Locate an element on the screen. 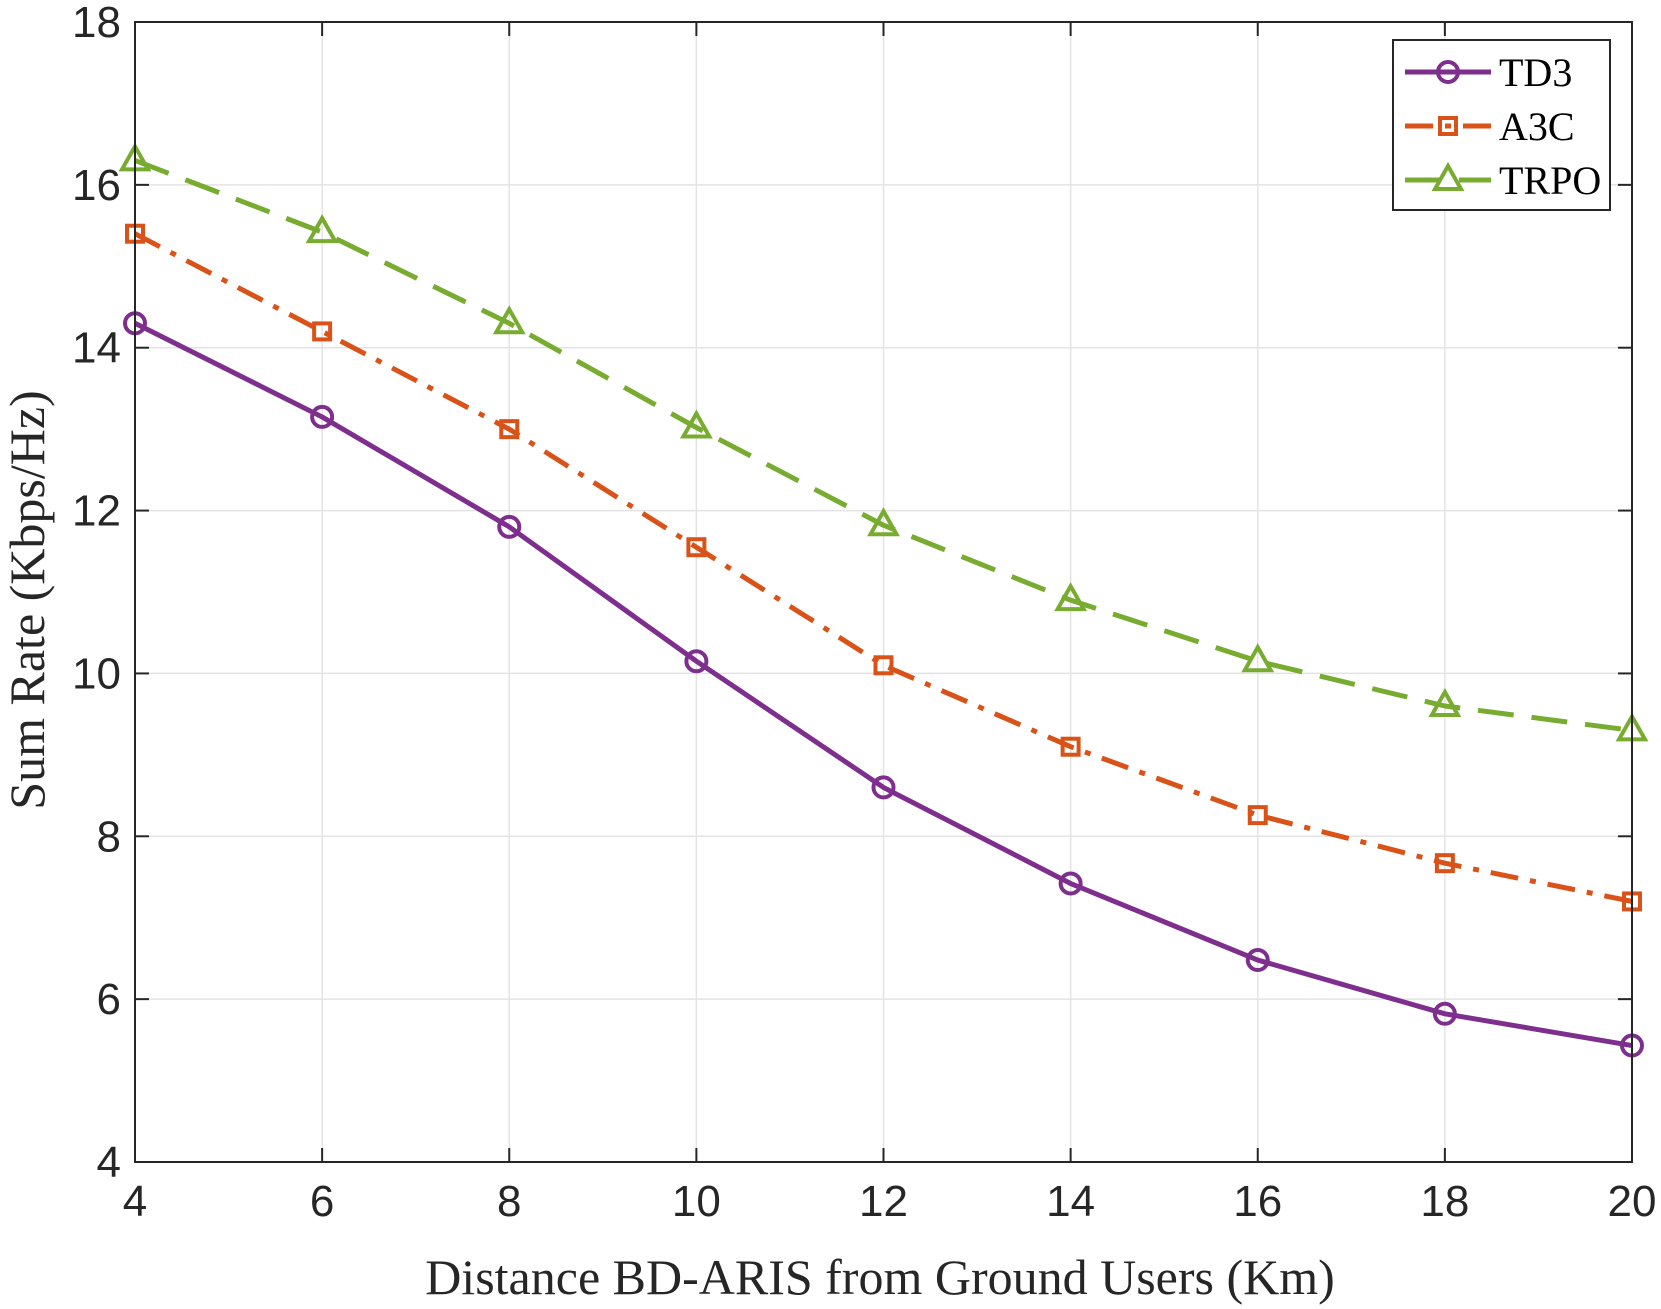 This screenshot has width=1661, height=1309. y-tick-label: 16 is located at coordinates (96, 185).